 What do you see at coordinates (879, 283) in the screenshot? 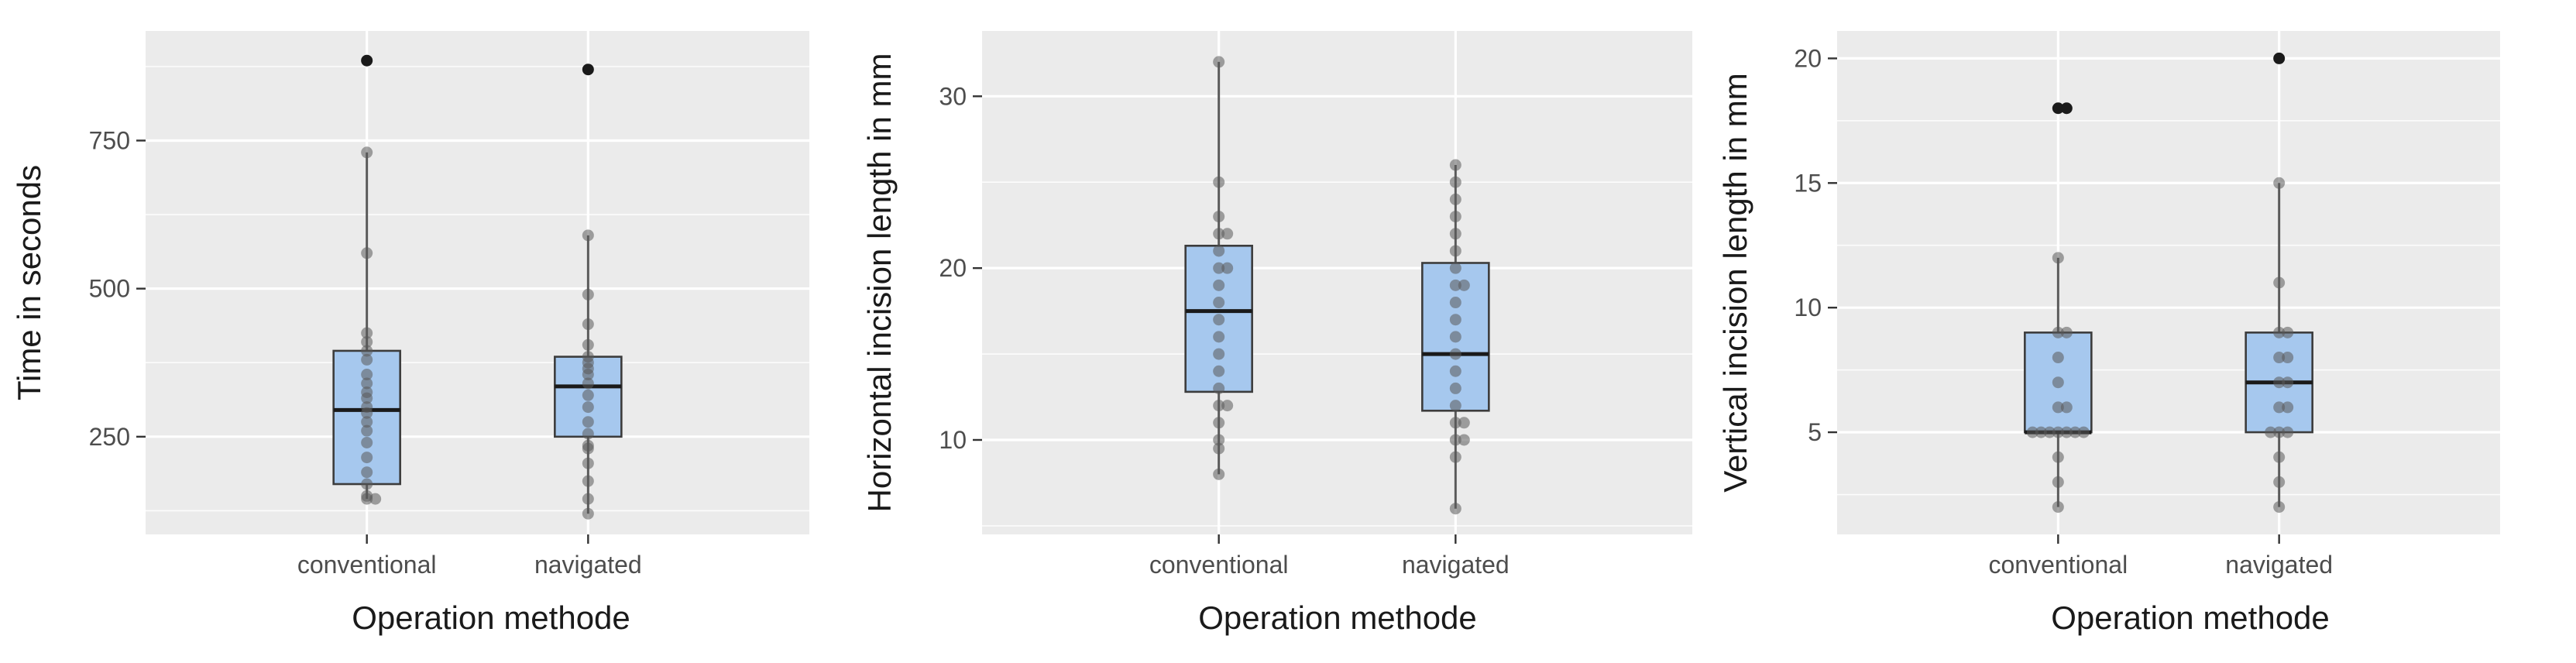
I see `y-axis-title: Horizontal incision length in mm` at bounding box center [879, 283].